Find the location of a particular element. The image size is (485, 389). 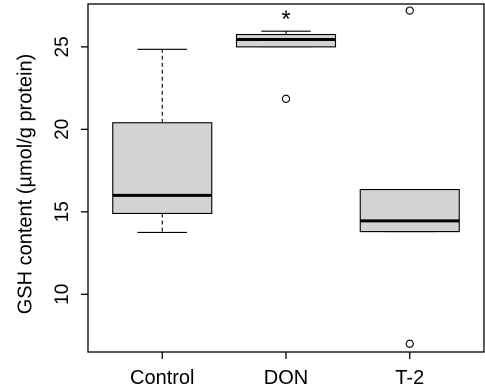

box-control is located at coordinates (162, 140).